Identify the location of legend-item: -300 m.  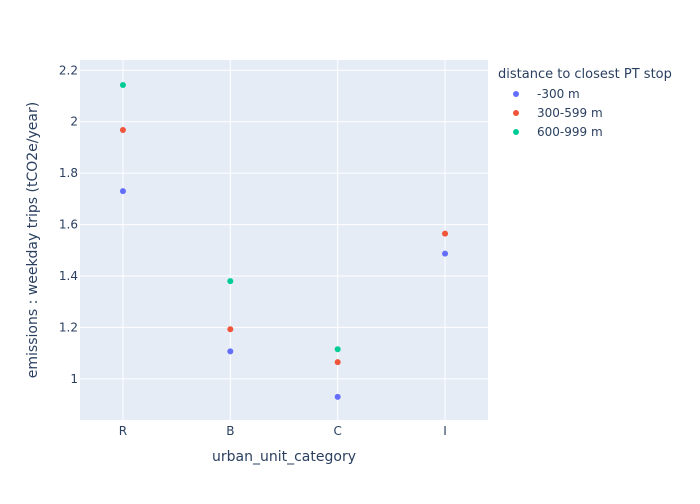
(546, 94).